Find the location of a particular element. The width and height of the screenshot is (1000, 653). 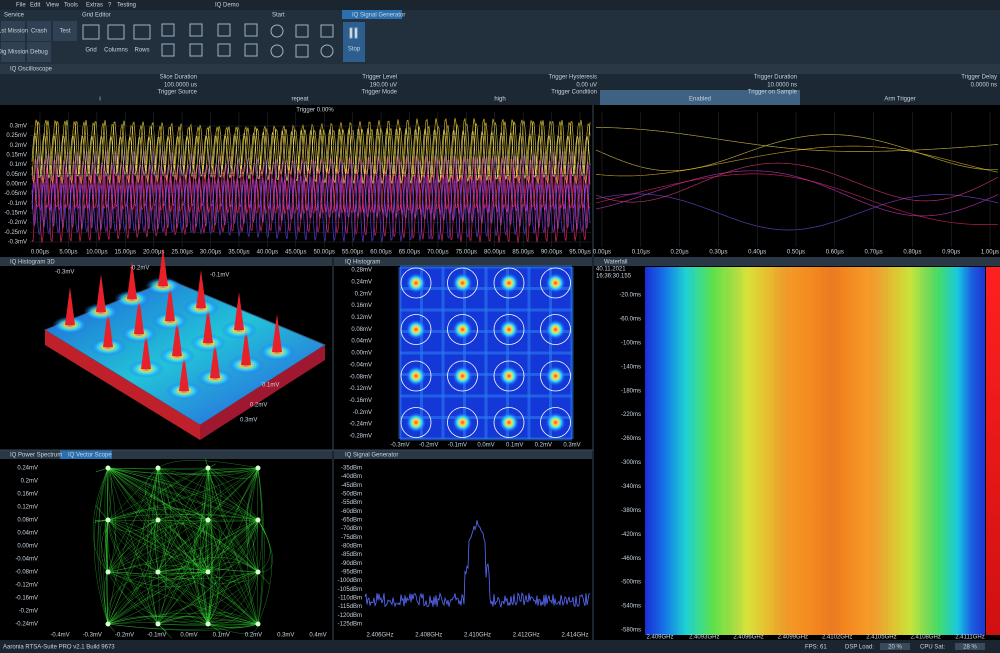

option-value: i is located at coordinates (99, 100).